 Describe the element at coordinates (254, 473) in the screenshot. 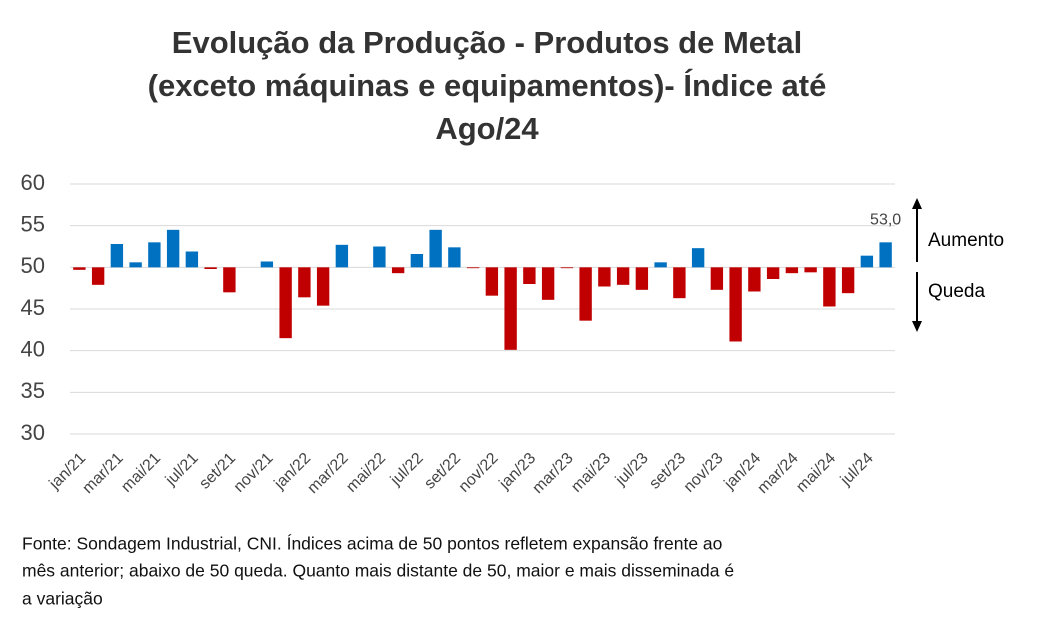

I see `x-tick-label: nov/21` at that location.